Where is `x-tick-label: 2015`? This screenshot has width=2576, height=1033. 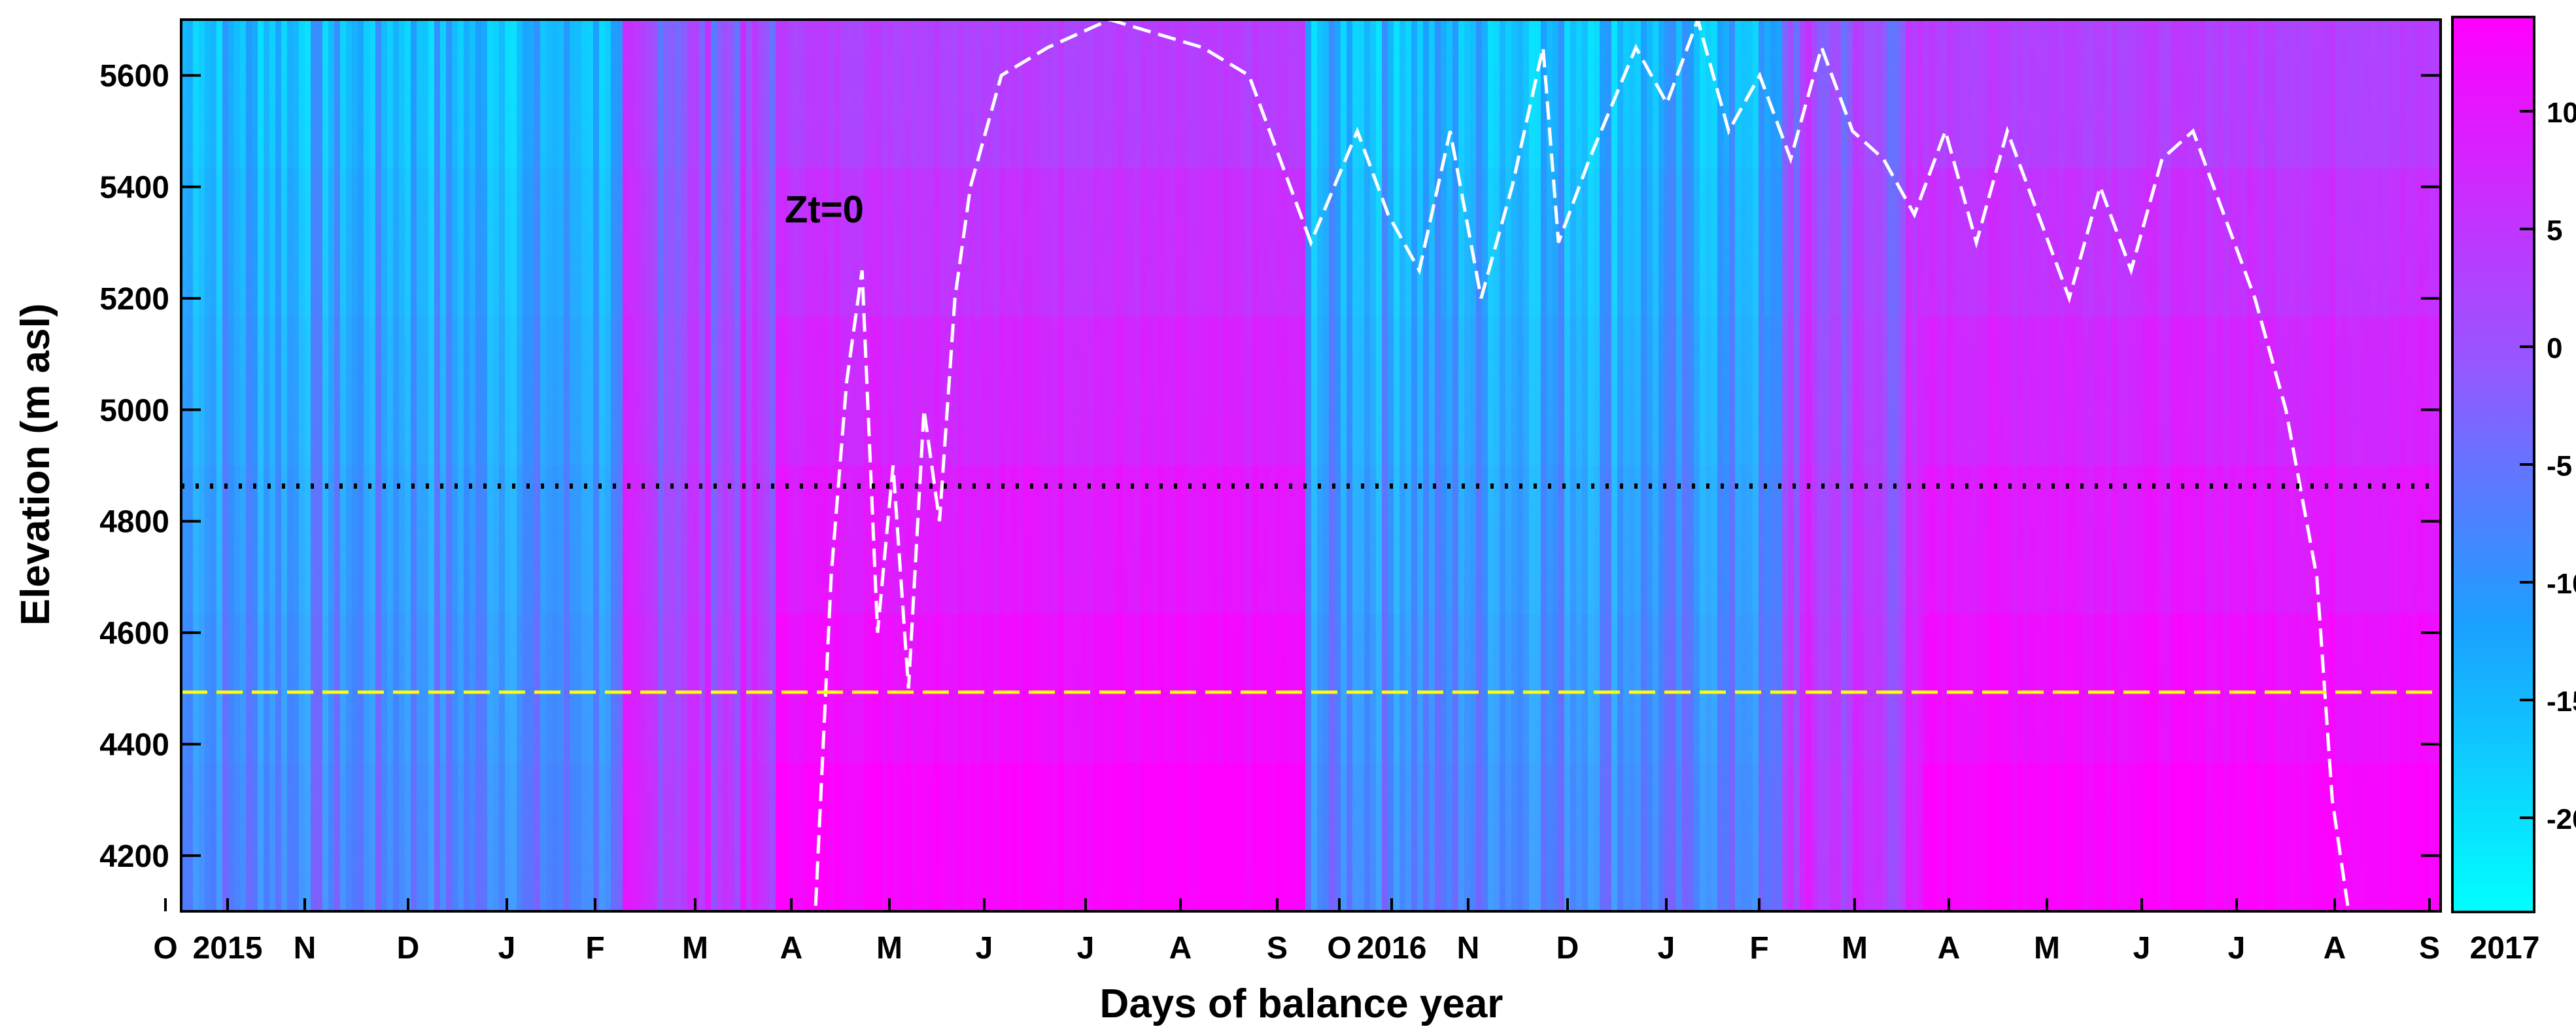
x-tick-label: 2015 is located at coordinates (228, 948).